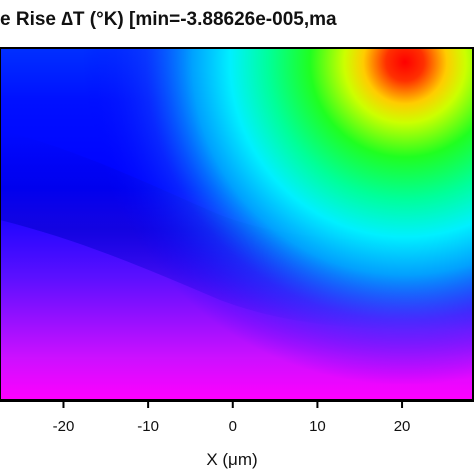 This screenshot has height=474, width=474. What do you see at coordinates (64, 426) in the screenshot?
I see `x-tick-label: -20` at bounding box center [64, 426].